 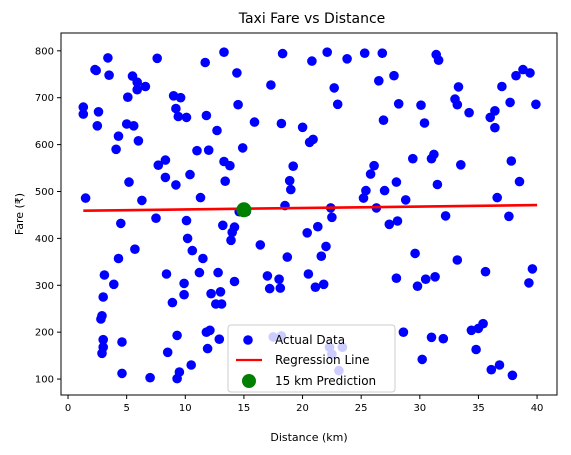 I want to click on y-tick-label: 300, so click(x=44, y=286).